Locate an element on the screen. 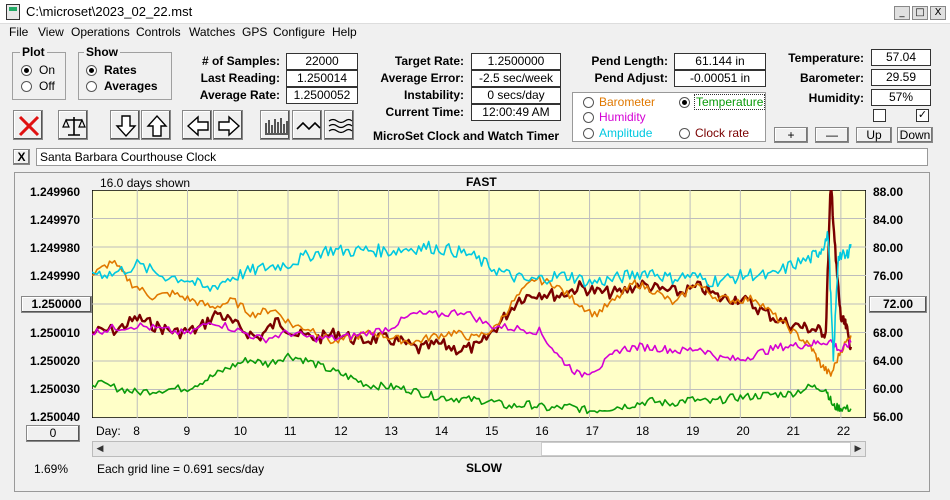 Image resolution: width=950 pixels, height=500 pixels. barometer-radio is located at coordinates (588, 102).